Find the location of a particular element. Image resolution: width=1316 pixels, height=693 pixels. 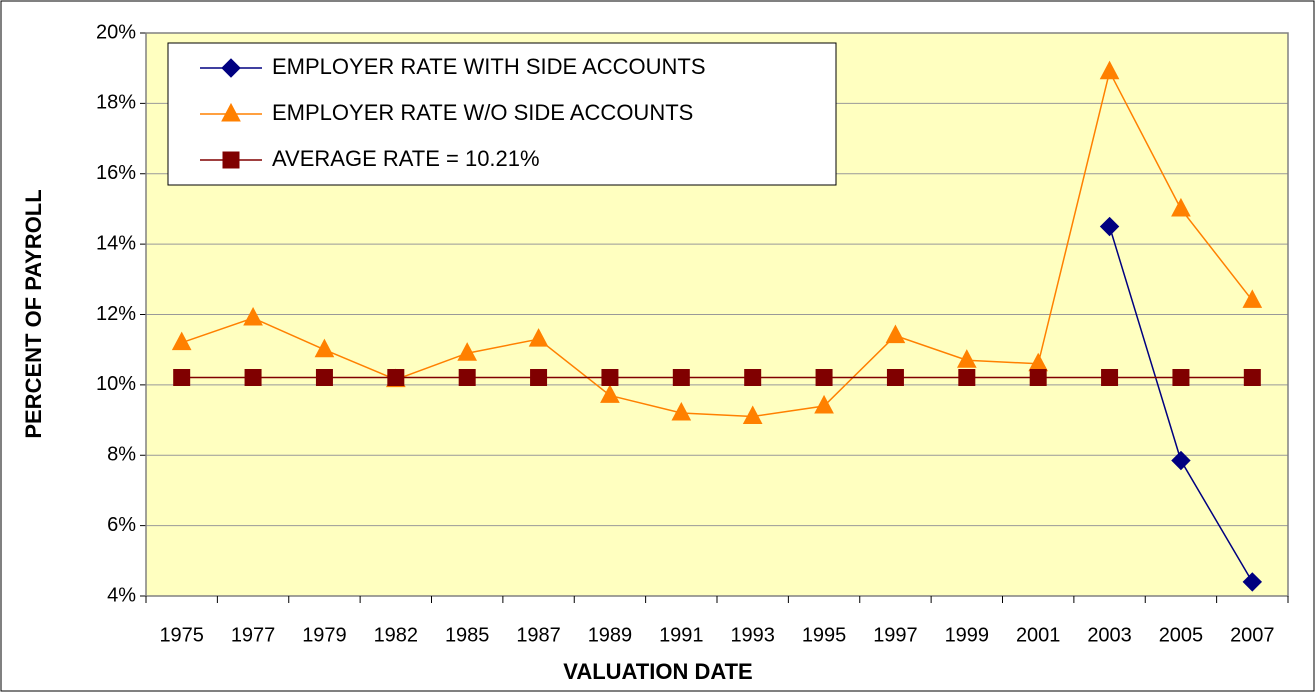

x-tick-label: 2003 is located at coordinates (1109, 635).